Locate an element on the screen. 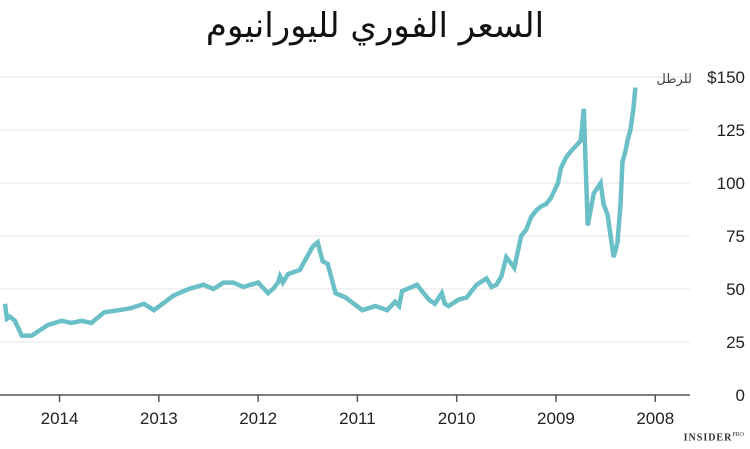 Image resolution: width=750 pixels, height=449 pixels. x-tick-label: 2011 is located at coordinates (357, 418).